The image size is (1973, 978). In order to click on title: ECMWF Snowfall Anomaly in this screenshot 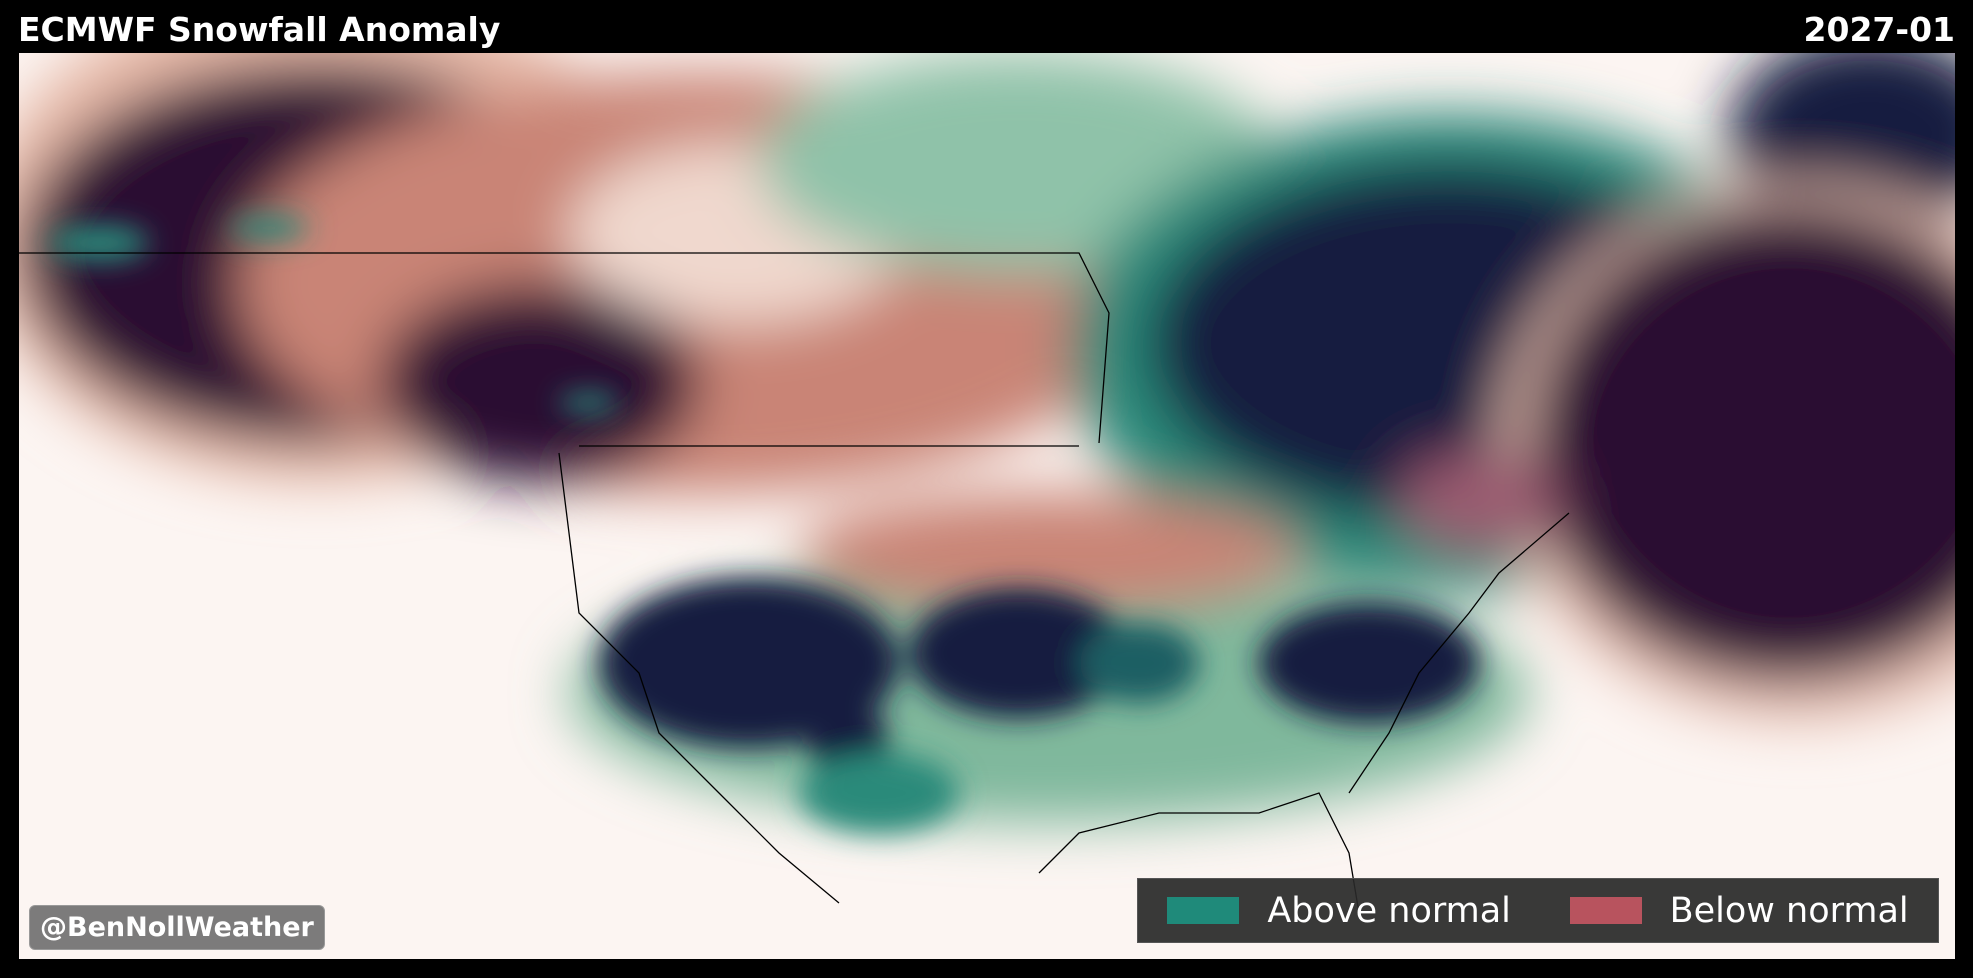, I will do `click(259, 29)`.